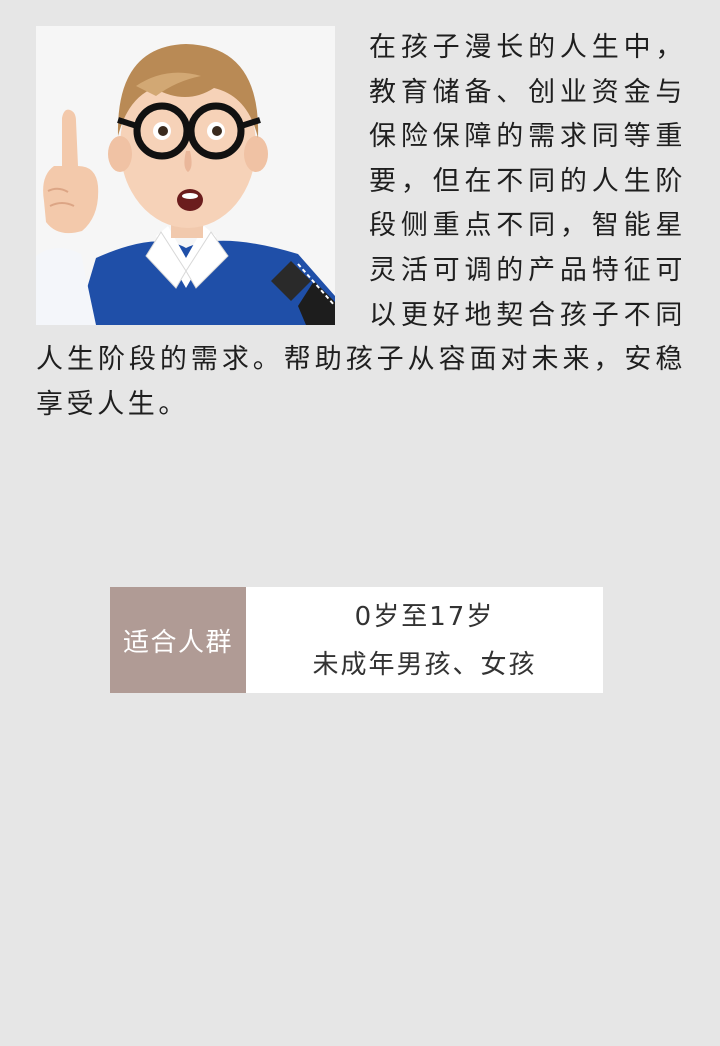  I want to click on age-range-value: 0岁至17岁, so click(424, 617).